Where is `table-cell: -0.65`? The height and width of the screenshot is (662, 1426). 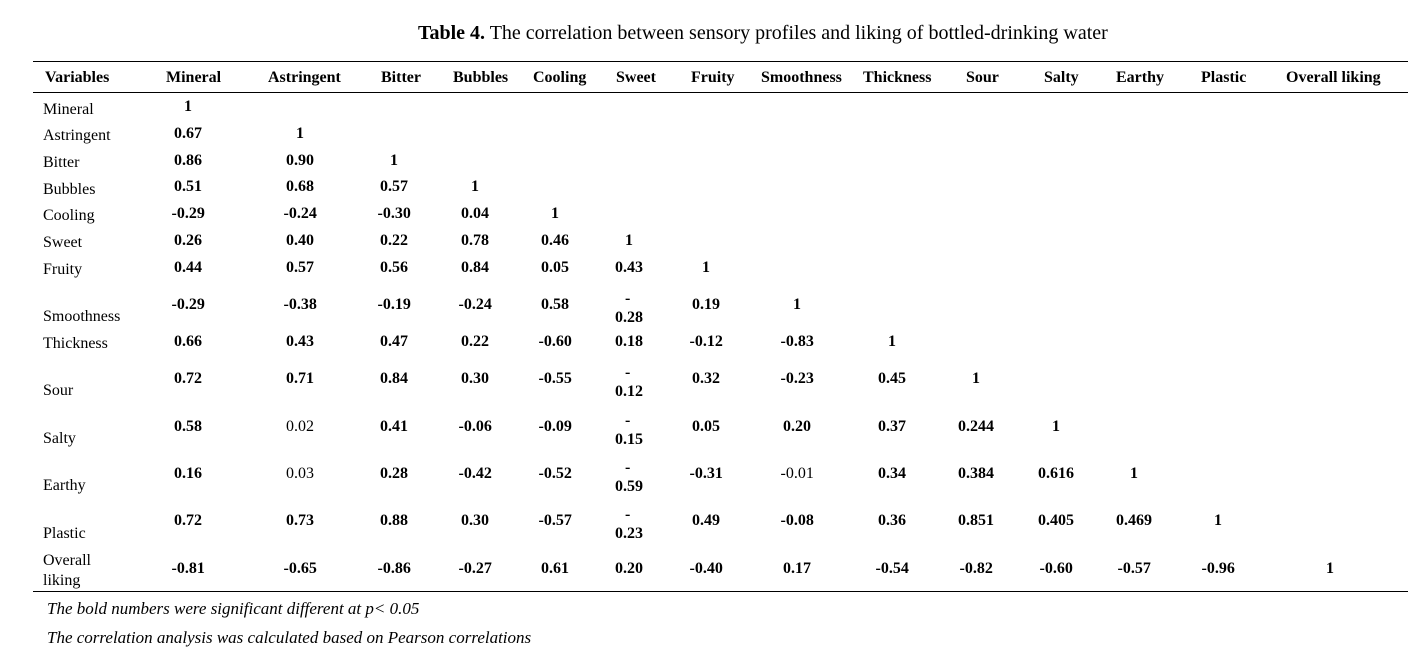 table-cell: -0.65 is located at coordinates (300, 568).